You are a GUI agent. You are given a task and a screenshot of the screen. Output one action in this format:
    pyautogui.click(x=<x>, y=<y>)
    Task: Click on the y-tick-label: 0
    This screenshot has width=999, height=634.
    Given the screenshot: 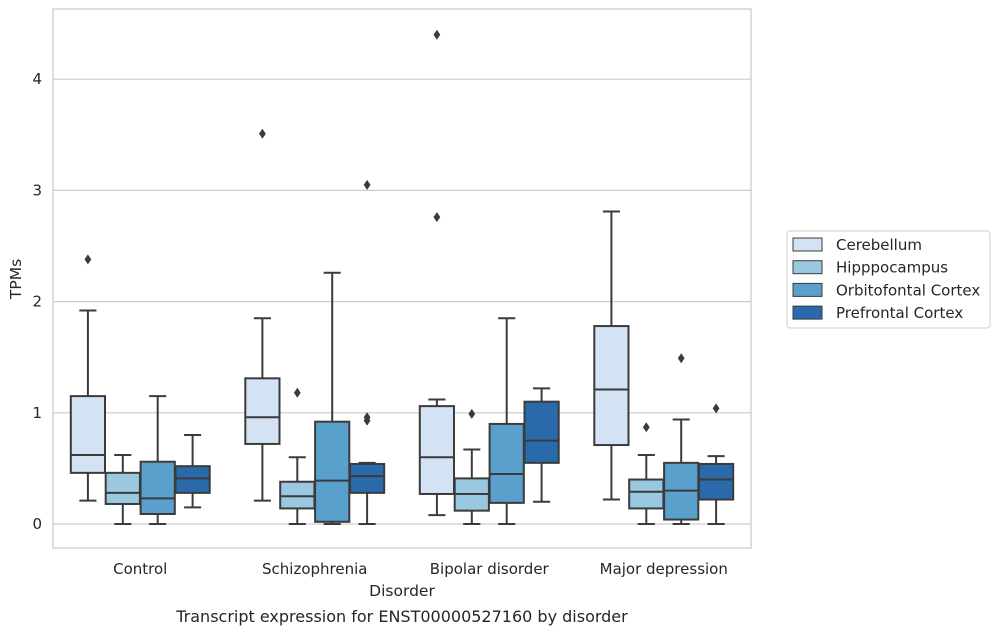 What is the action you would take?
    pyautogui.click(x=37, y=524)
    